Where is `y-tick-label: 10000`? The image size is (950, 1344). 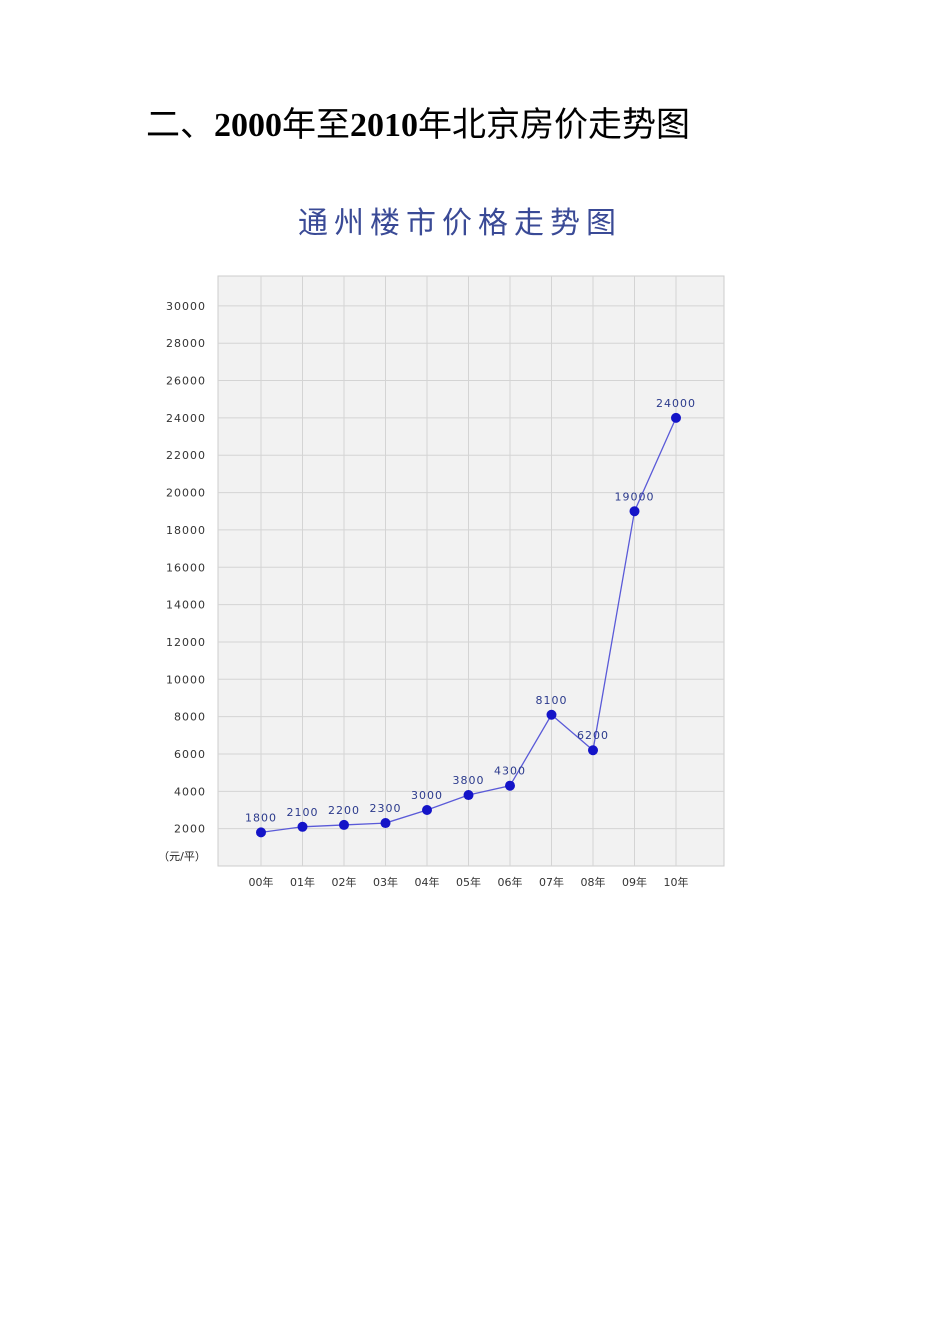
y-tick-label: 10000 is located at coordinates (186, 679).